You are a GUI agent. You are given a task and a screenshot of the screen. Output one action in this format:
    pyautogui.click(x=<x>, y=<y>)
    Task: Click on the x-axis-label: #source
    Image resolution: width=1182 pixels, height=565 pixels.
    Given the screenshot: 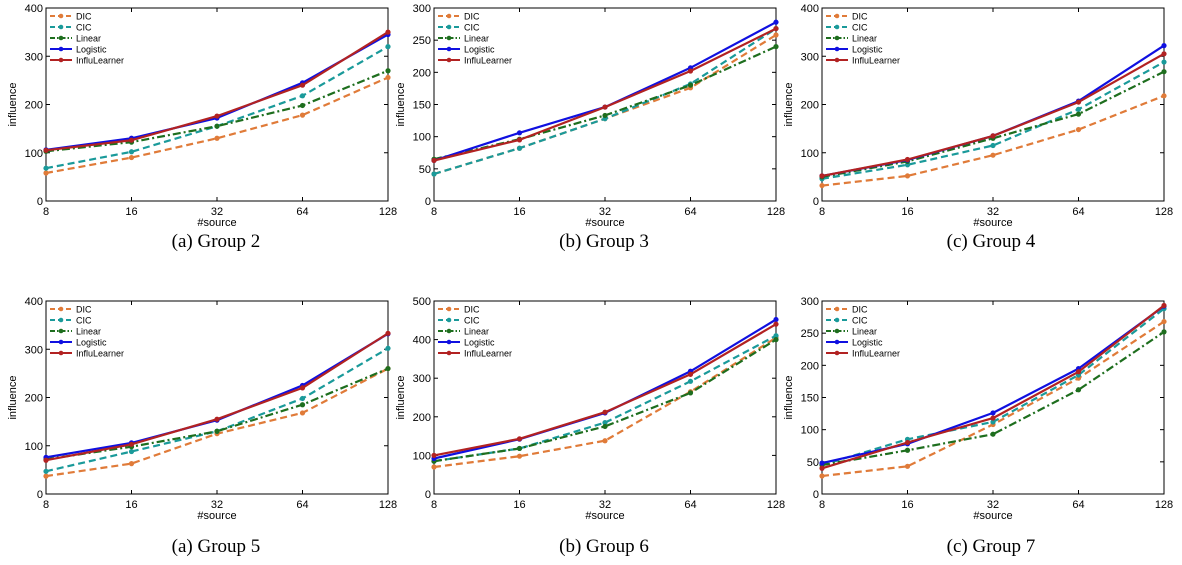 What is the action you would take?
    pyautogui.click(x=604, y=223)
    